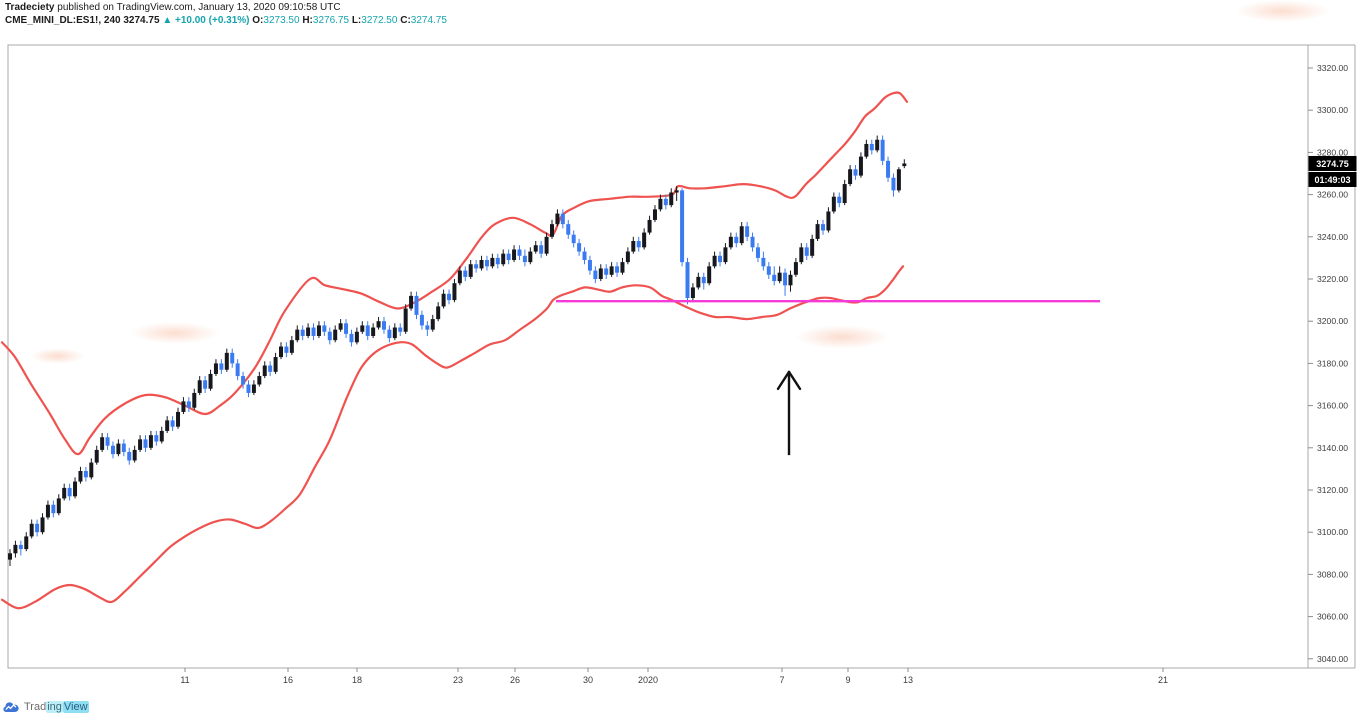 The width and height of the screenshot is (1361, 723). What do you see at coordinates (11, 706) in the screenshot?
I see `tradingview-logo-icon` at bounding box center [11, 706].